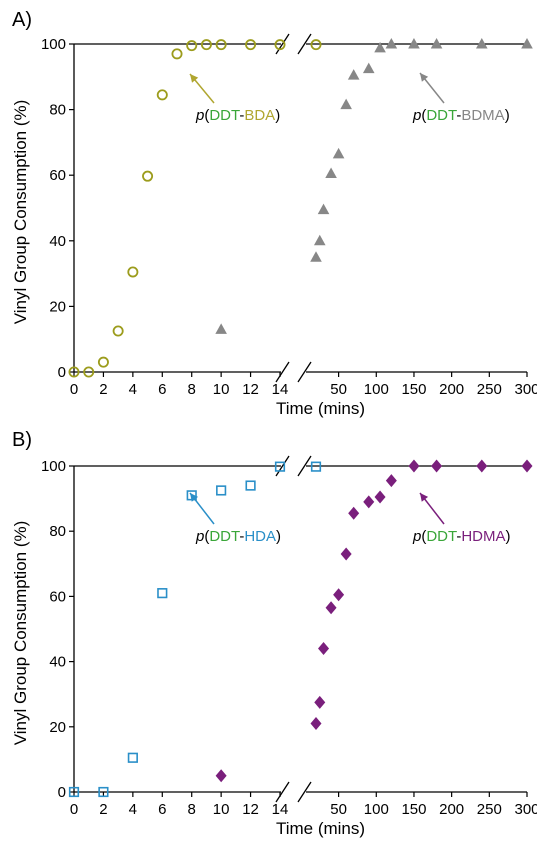  What do you see at coordinates (461, 536) in the screenshot?
I see `series-annotation: p(DDT-HDMA)` at bounding box center [461, 536].